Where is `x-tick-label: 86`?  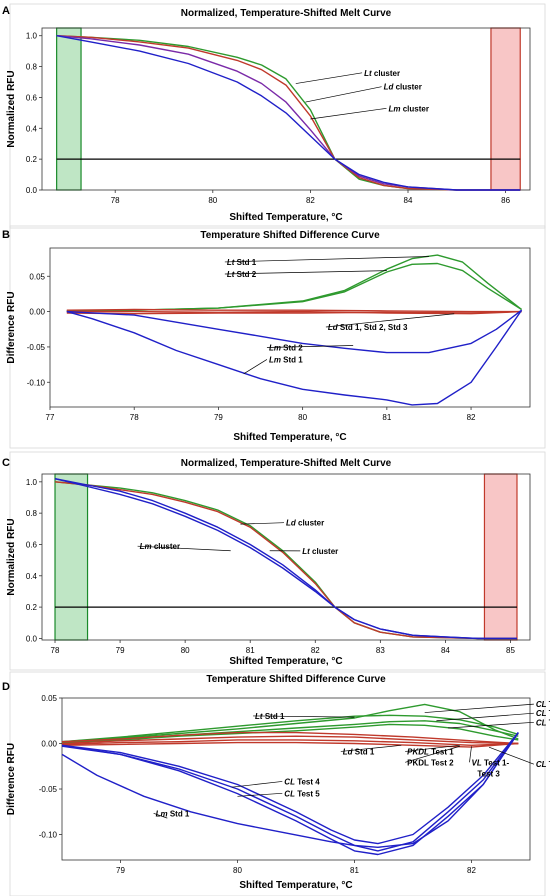 x-tick-label: 86 is located at coordinates (505, 200).